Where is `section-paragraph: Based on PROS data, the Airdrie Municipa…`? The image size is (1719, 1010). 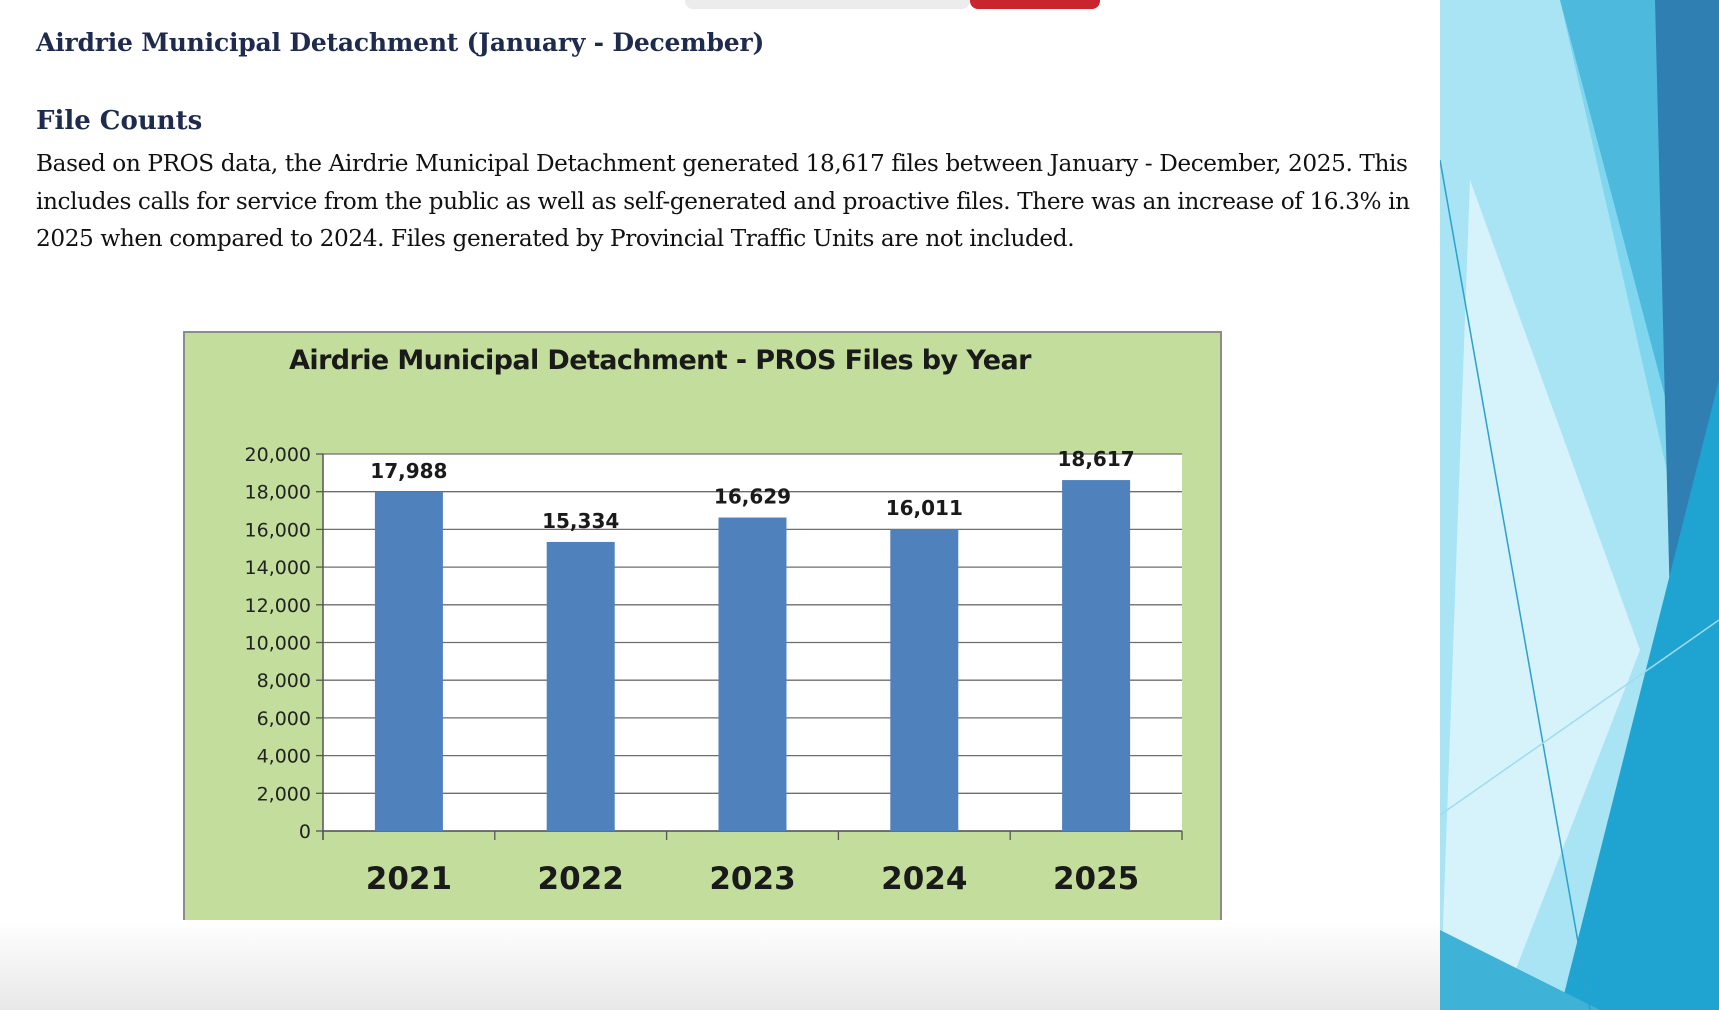 section-paragraph: Based on PROS data, the Airdrie Municipa… is located at coordinates (723, 201).